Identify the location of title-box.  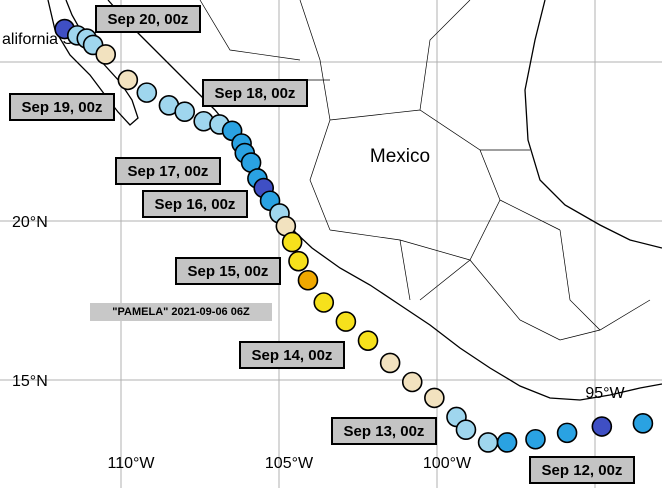
(181, 312).